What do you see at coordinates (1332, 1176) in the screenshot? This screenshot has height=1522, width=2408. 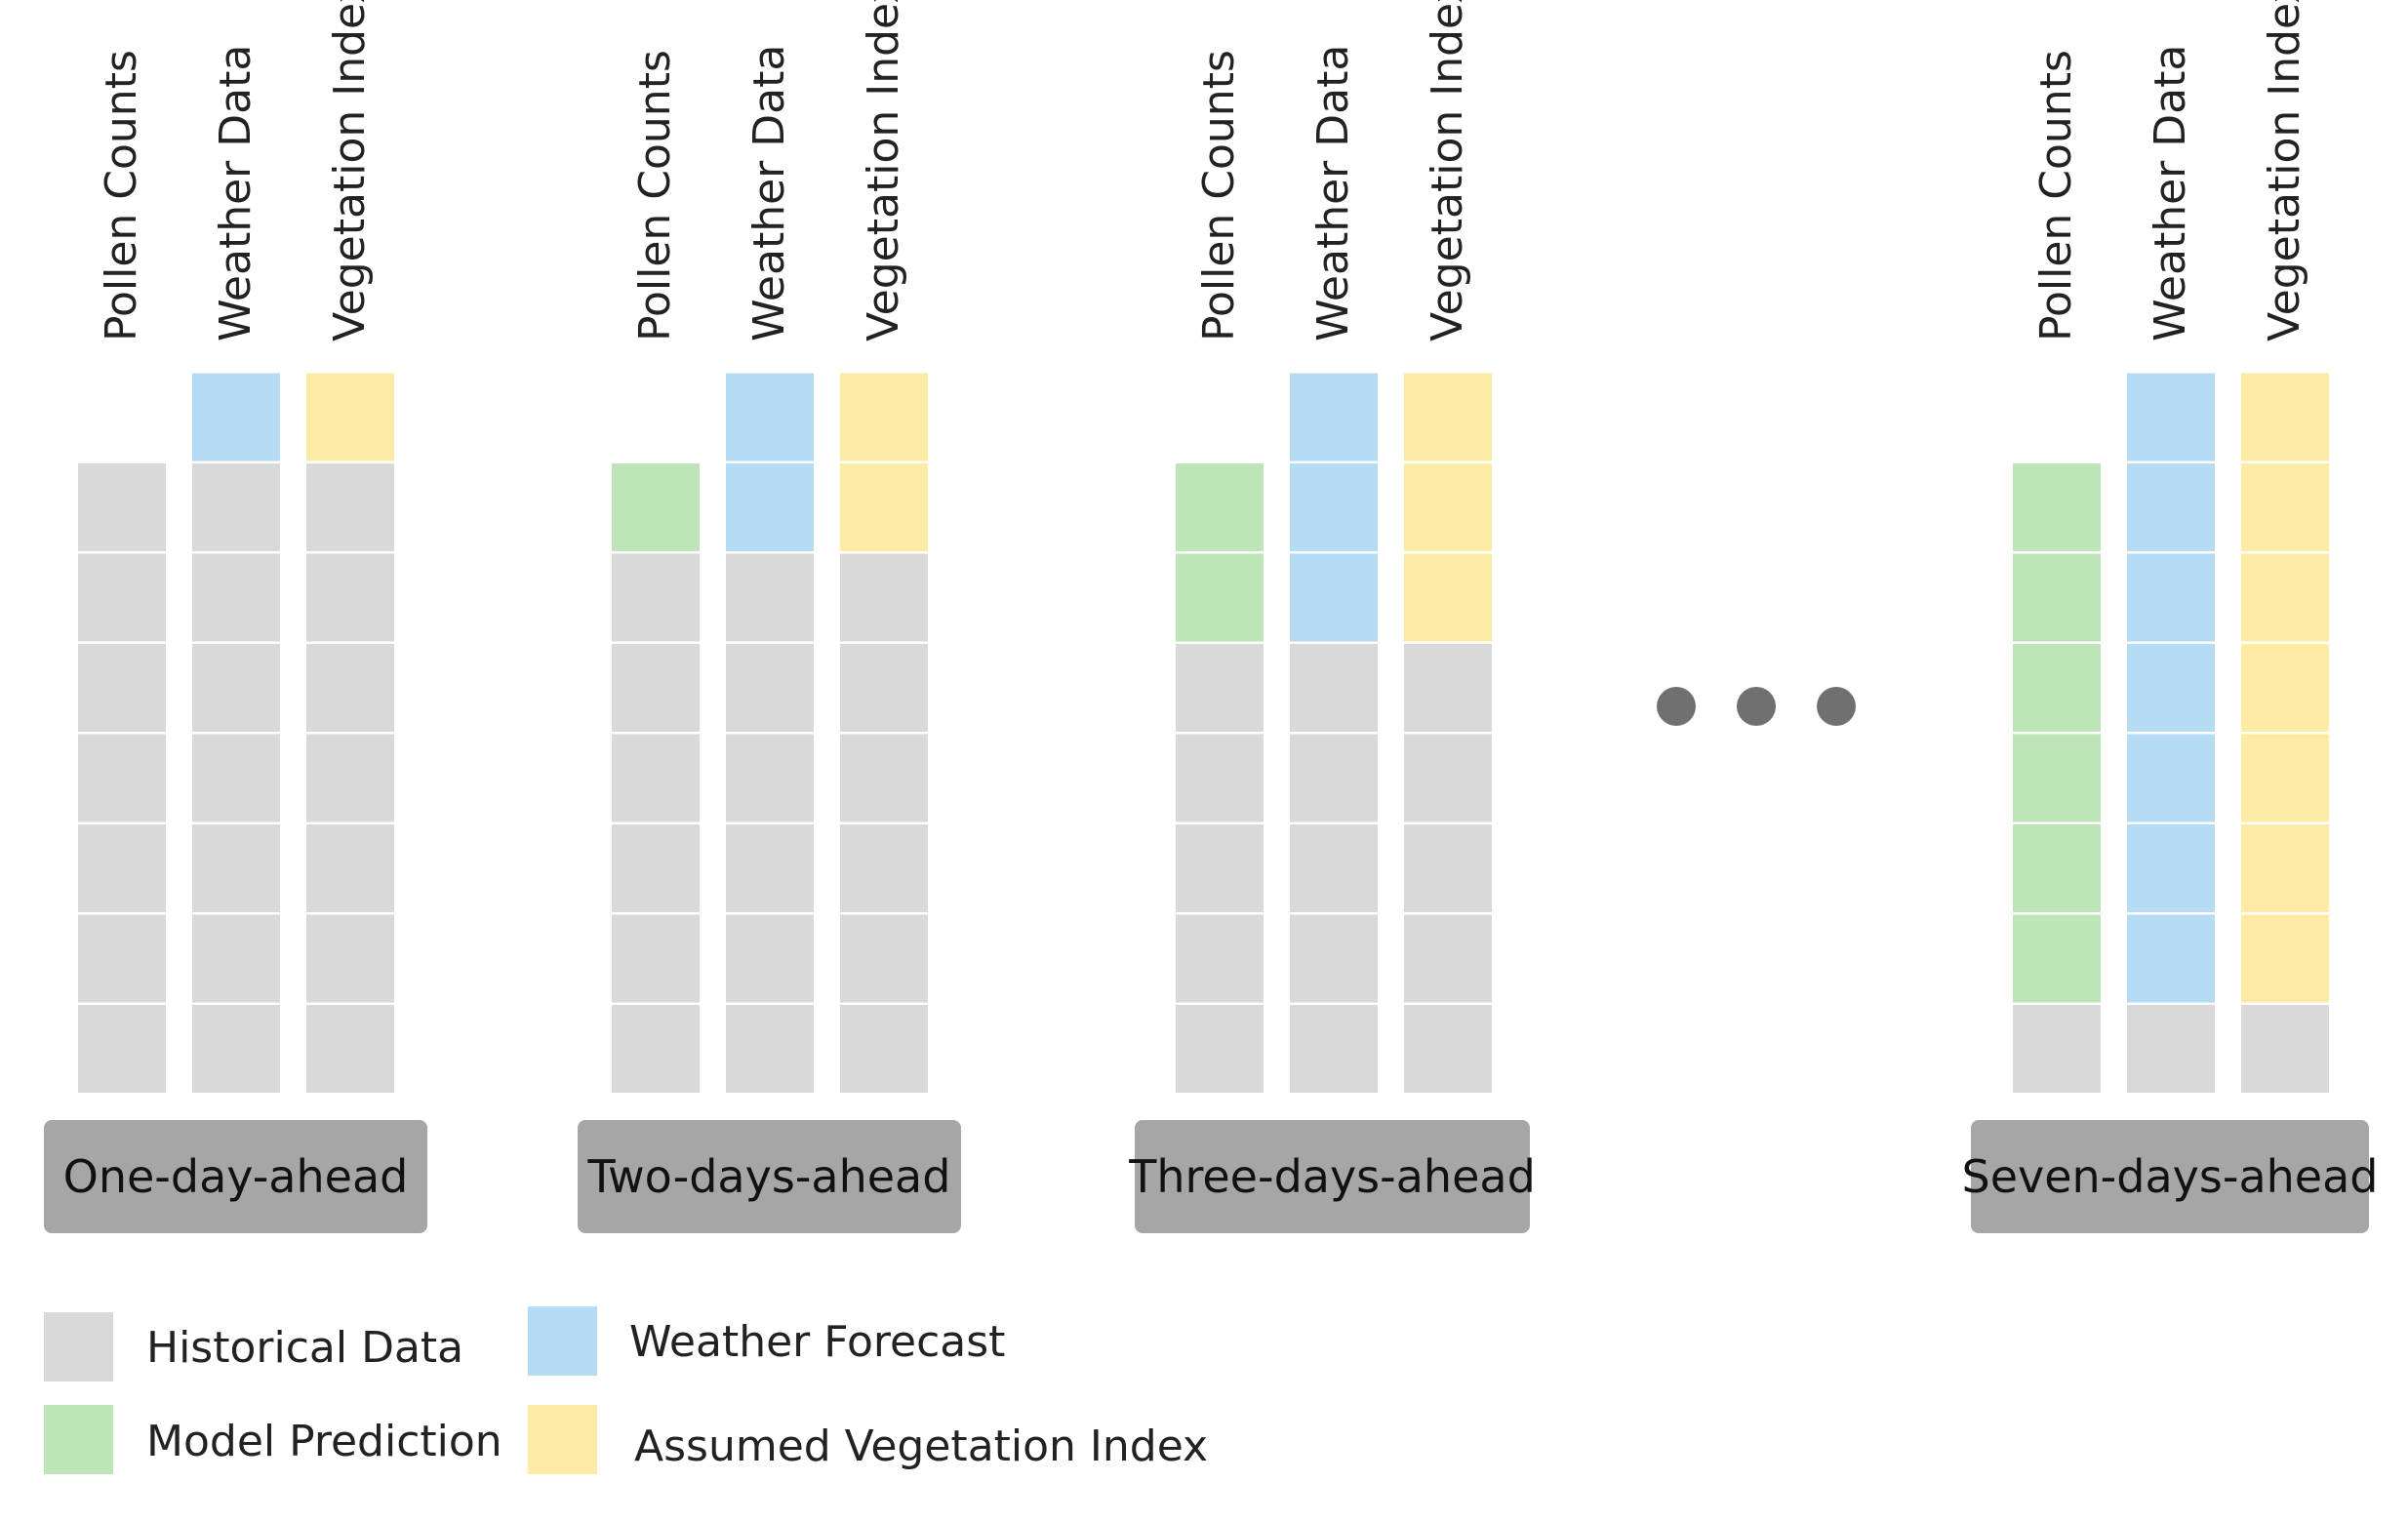 I see `group-label: Three-days-ahead` at bounding box center [1332, 1176].